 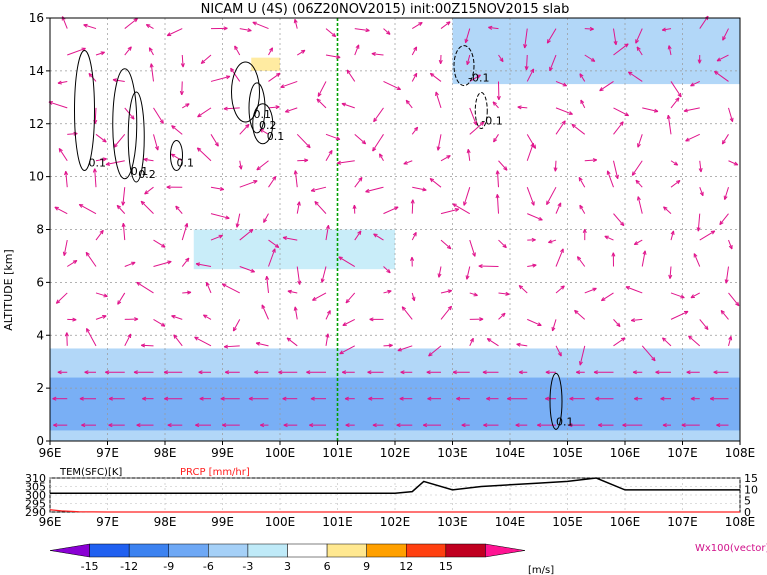 What do you see at coordinates (165, 453) in the screenshot?
I see `x-tick-label: 98E` at bounding box center [165, 453].